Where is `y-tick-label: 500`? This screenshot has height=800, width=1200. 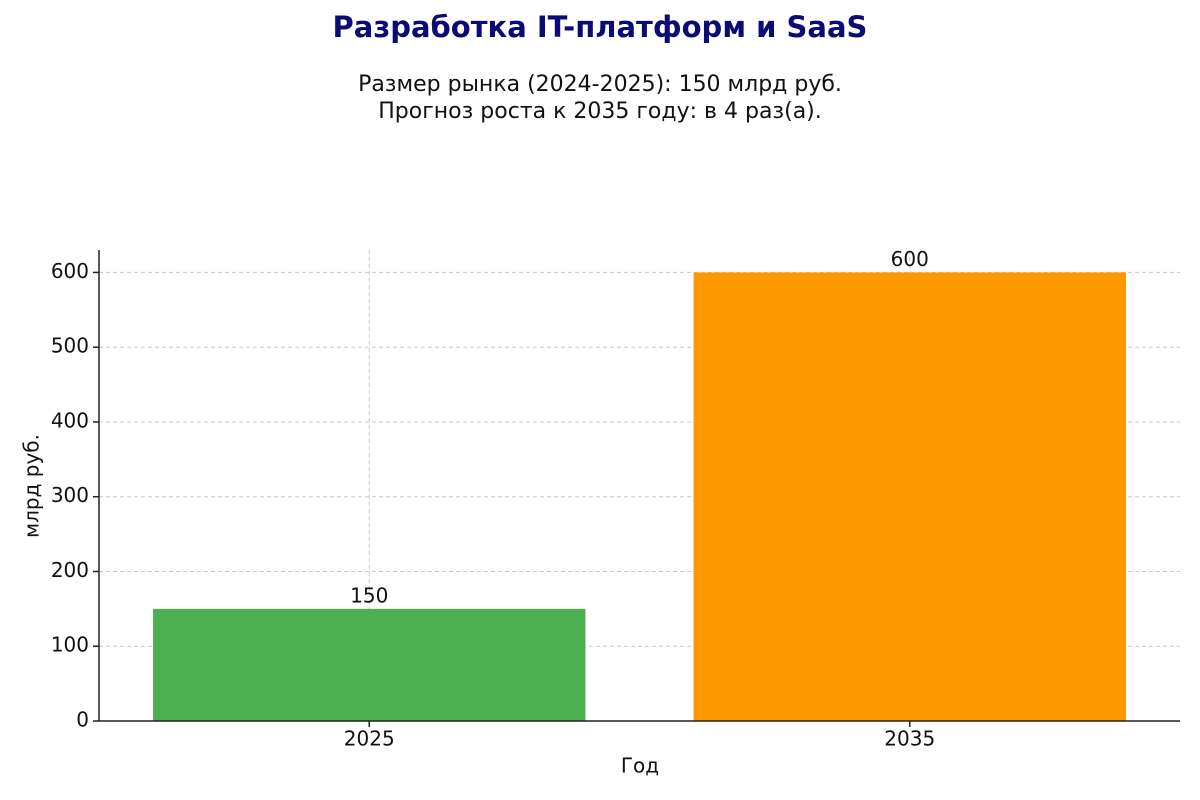
y-tick-label: 500 is located at coordinates (70, 346).